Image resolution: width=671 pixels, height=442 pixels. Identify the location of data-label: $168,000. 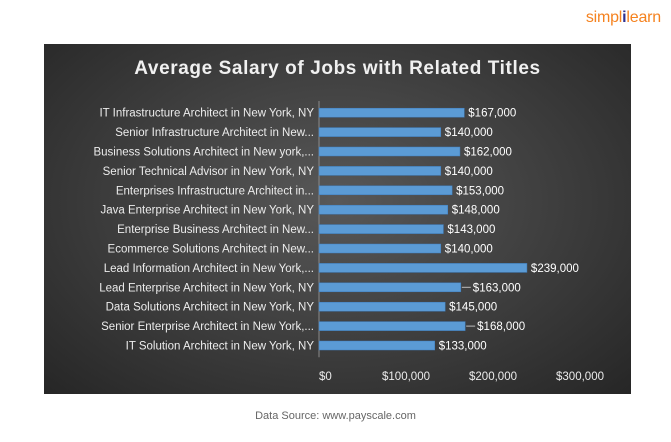
(501, 327).